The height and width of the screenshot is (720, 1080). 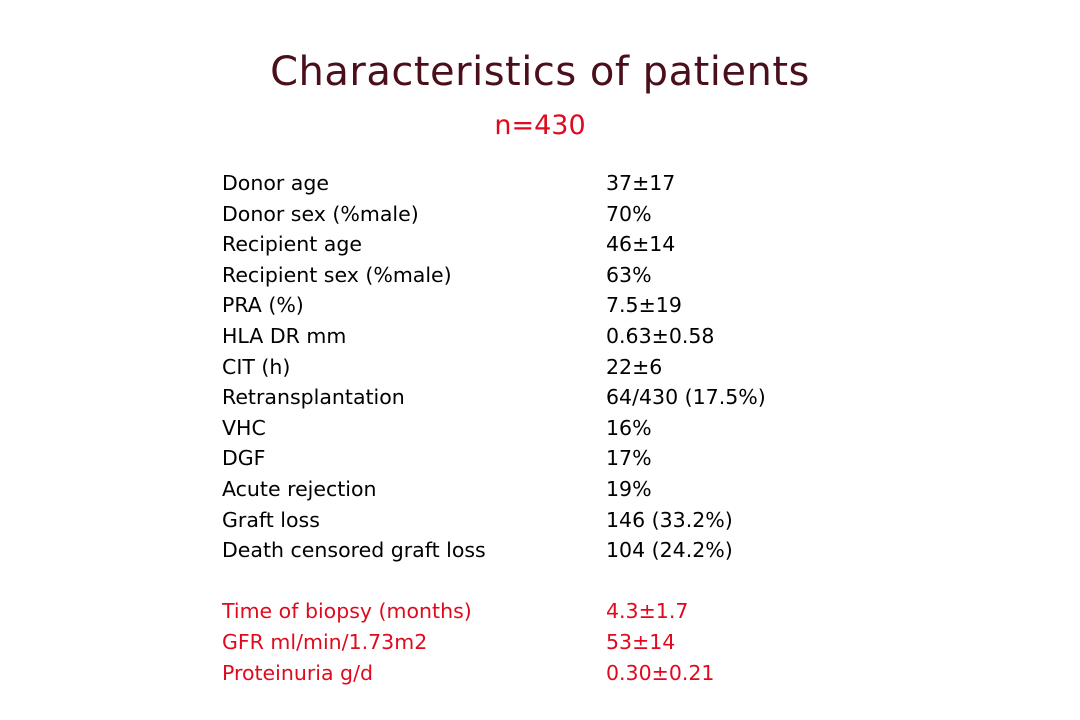 What do you see at coordinates (532, 367) in the screenshot?
I see `table-row: CIT (h) 22±6` at bounding box center [532, 367].